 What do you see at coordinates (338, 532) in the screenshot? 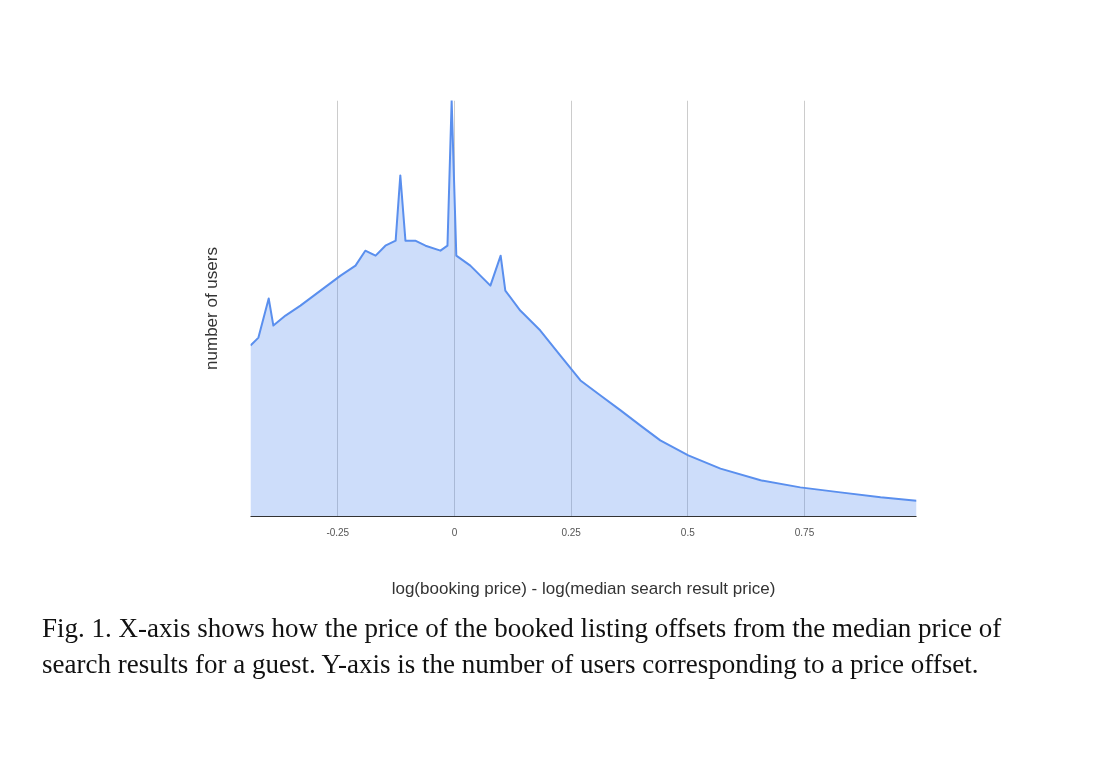
I see `x-tick-label: -0.25` at bounding box center [338, 532].